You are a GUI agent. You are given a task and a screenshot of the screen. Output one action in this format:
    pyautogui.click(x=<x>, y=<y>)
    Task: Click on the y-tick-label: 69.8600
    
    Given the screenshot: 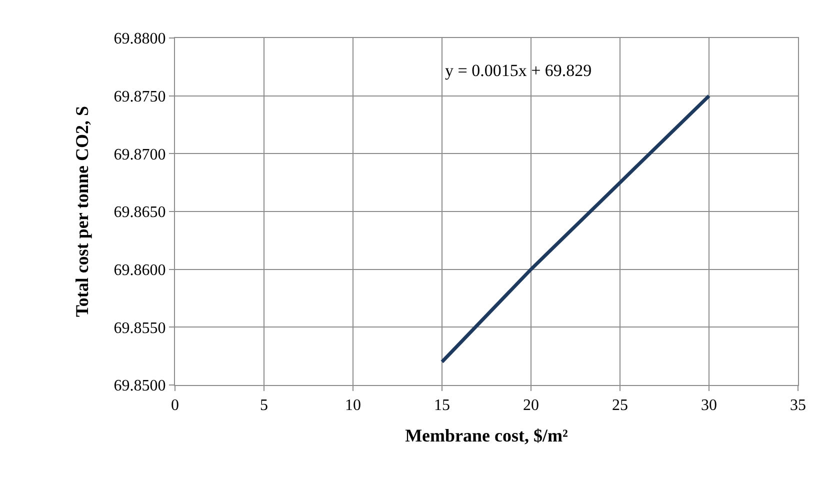 What is the action you would take?
    pyautogui.click(x=140, y=270)
    